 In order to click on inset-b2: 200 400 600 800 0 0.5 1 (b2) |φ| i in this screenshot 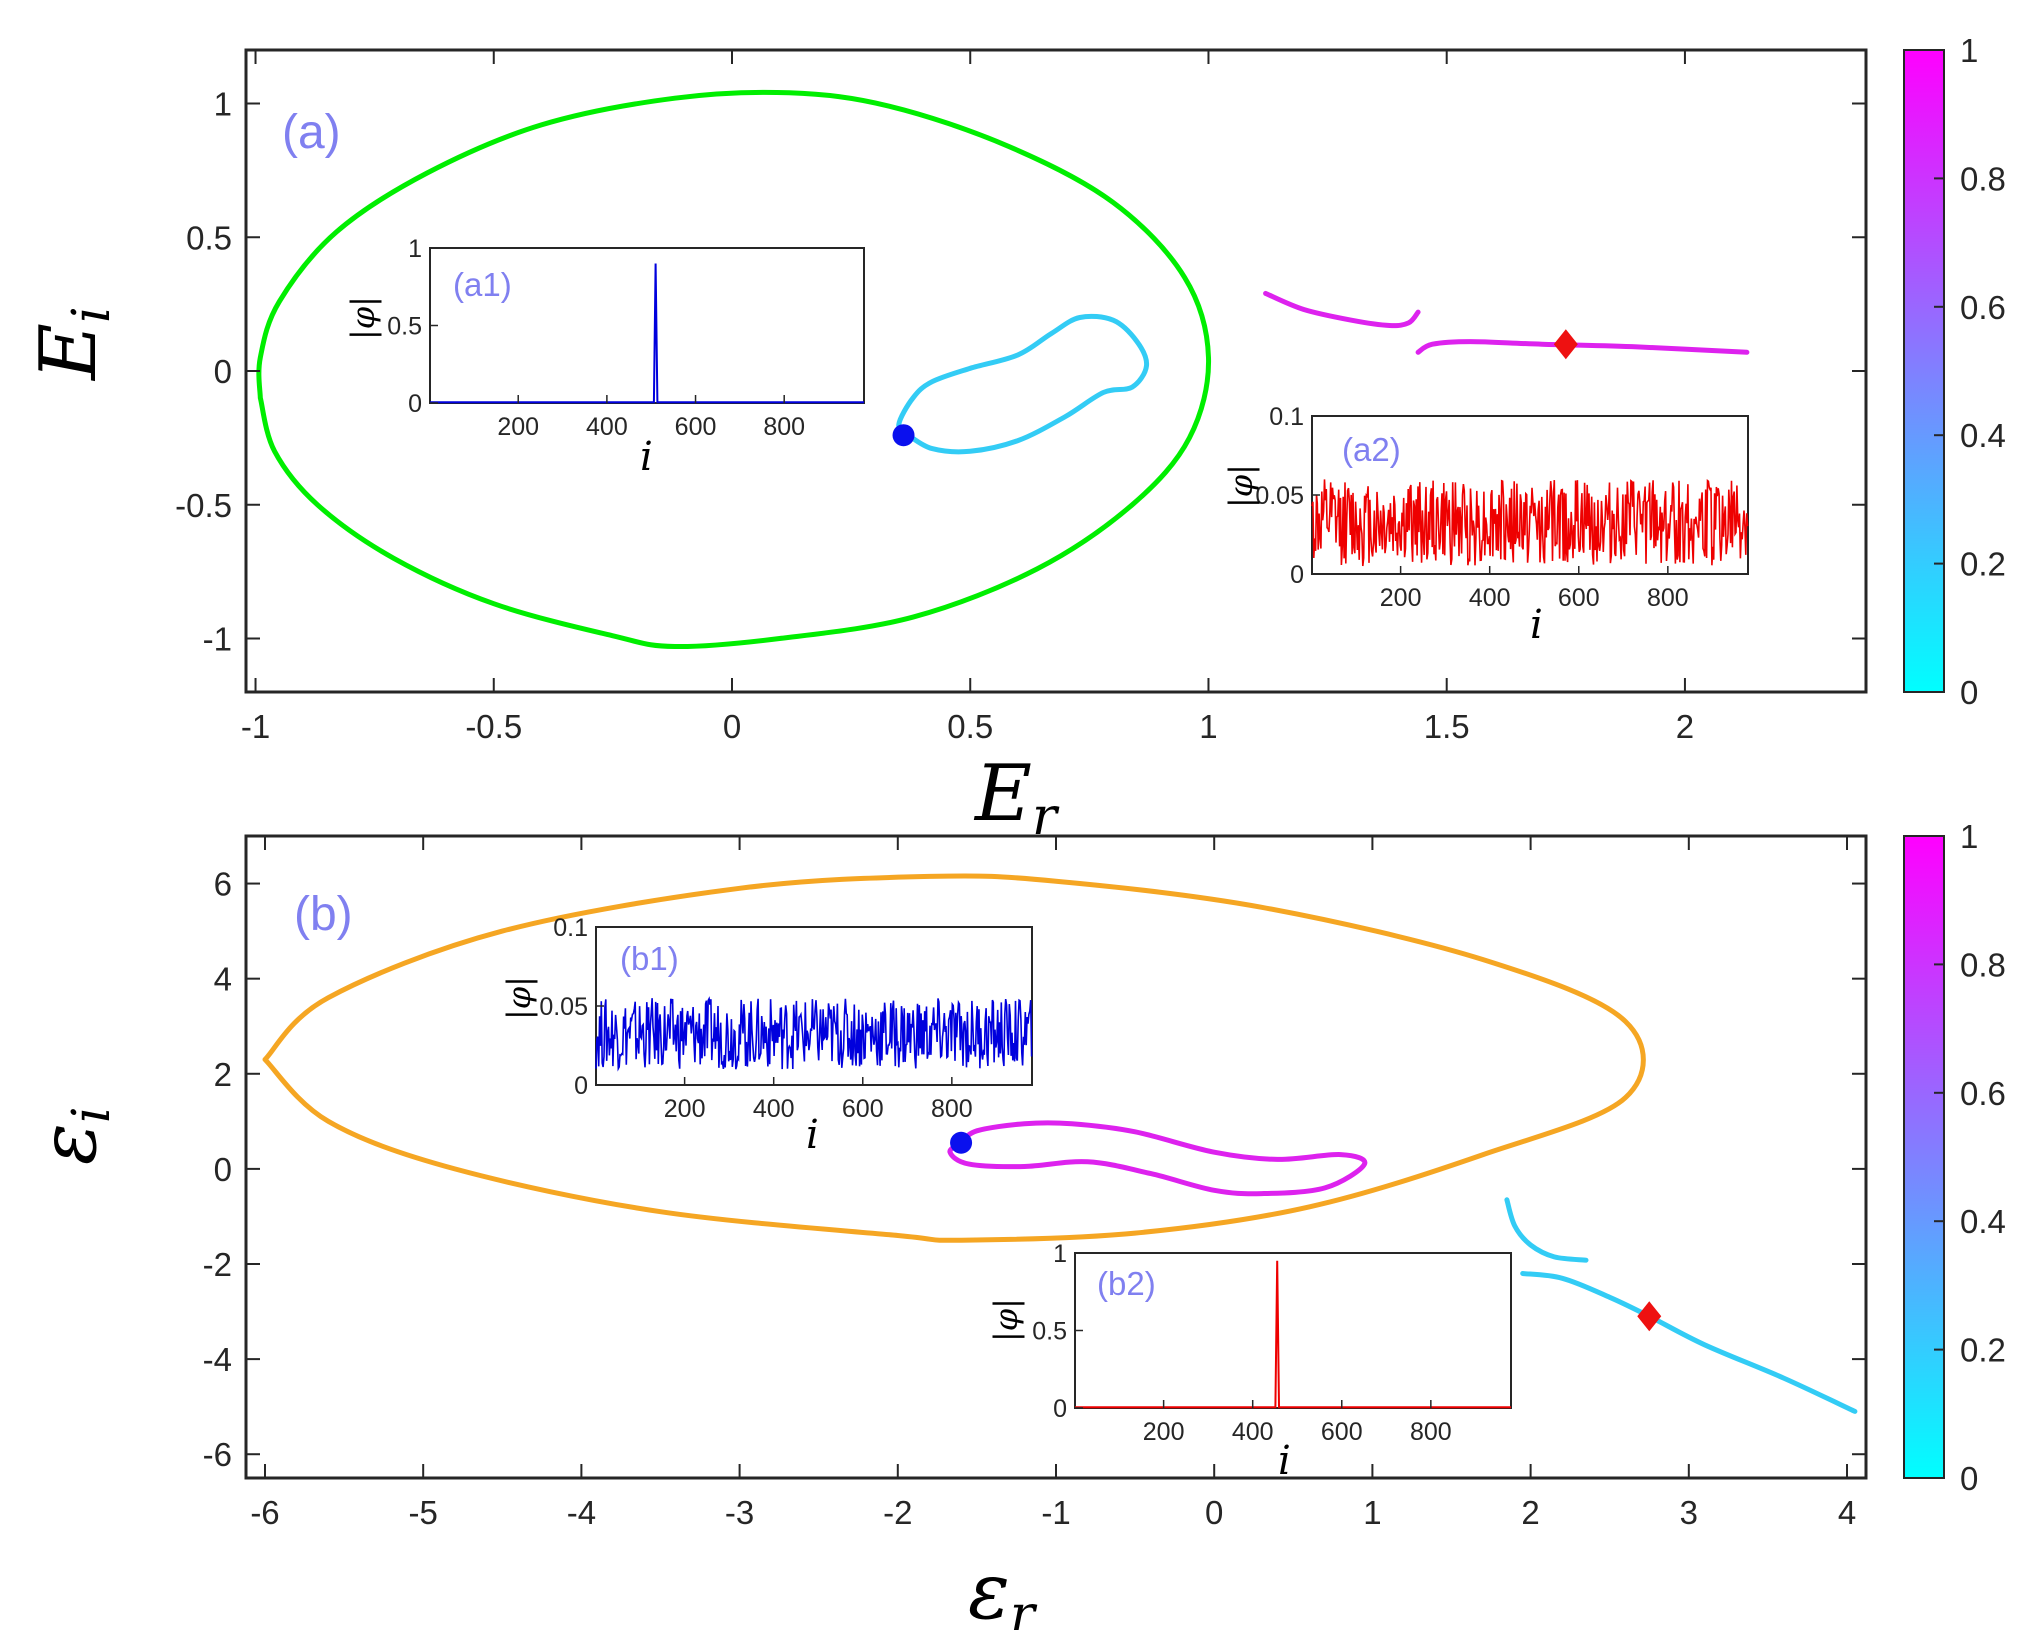, I will do `click(1249, 1362)`.